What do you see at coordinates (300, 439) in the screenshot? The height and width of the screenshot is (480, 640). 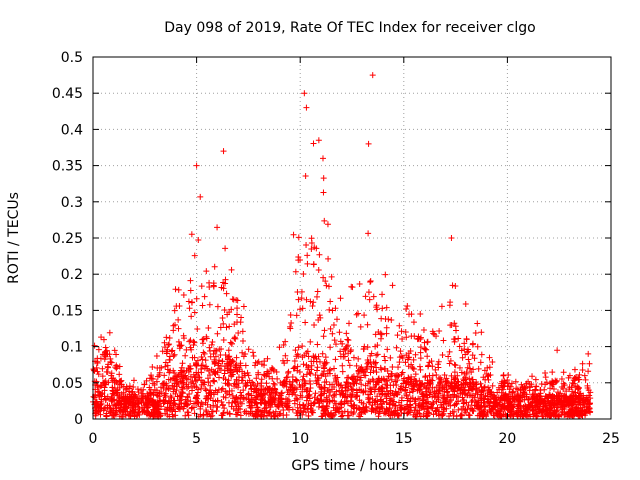 I see `x-tick-label: 10` at bounding box center [300, 439].